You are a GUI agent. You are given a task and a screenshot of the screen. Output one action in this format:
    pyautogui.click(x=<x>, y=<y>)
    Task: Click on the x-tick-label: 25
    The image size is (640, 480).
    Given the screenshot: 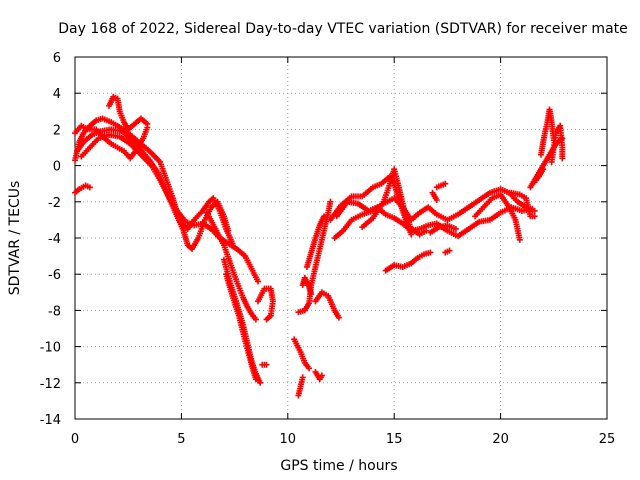 What is the action you would take?
    pyautogui.click(x=607, y=439)
    